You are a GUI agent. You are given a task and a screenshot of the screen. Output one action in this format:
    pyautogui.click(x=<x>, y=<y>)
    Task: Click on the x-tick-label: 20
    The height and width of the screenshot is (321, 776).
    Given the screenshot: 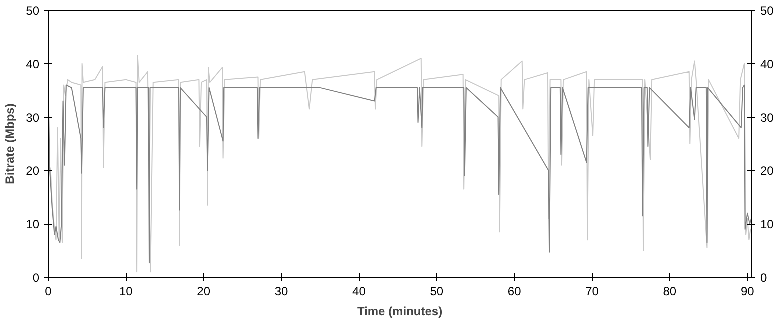 What is the action you would take?
    pyautogui.click(x=204, y=291)
    